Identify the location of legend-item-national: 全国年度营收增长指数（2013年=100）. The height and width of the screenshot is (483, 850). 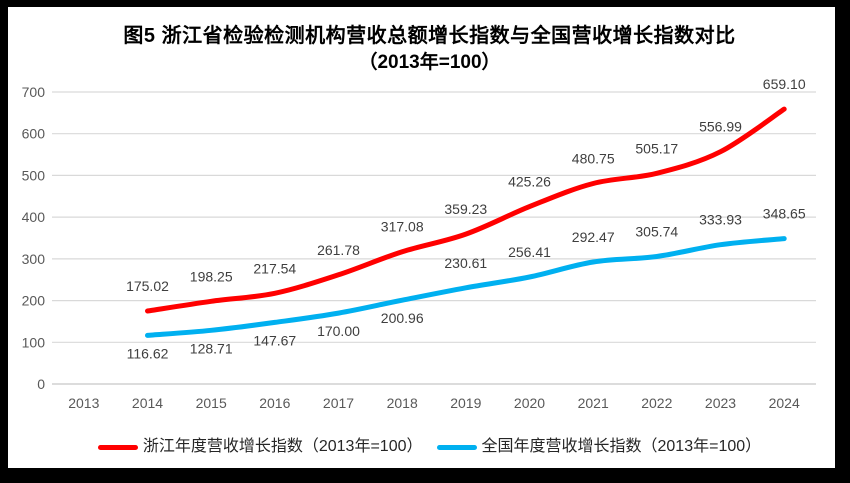
(599, 447).